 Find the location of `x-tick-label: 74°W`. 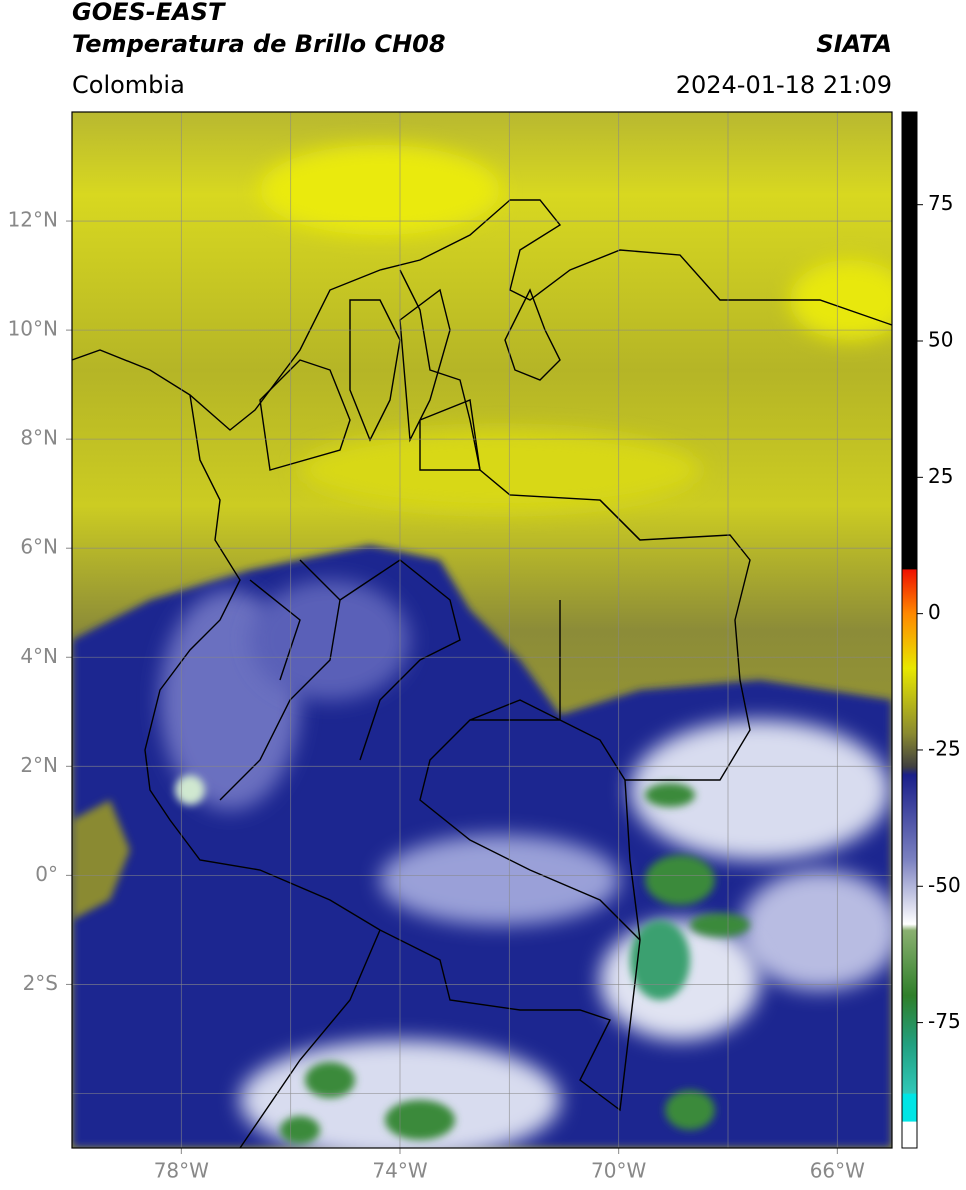

x-tick-label: 74°W is located at coordinates (399, 1171).